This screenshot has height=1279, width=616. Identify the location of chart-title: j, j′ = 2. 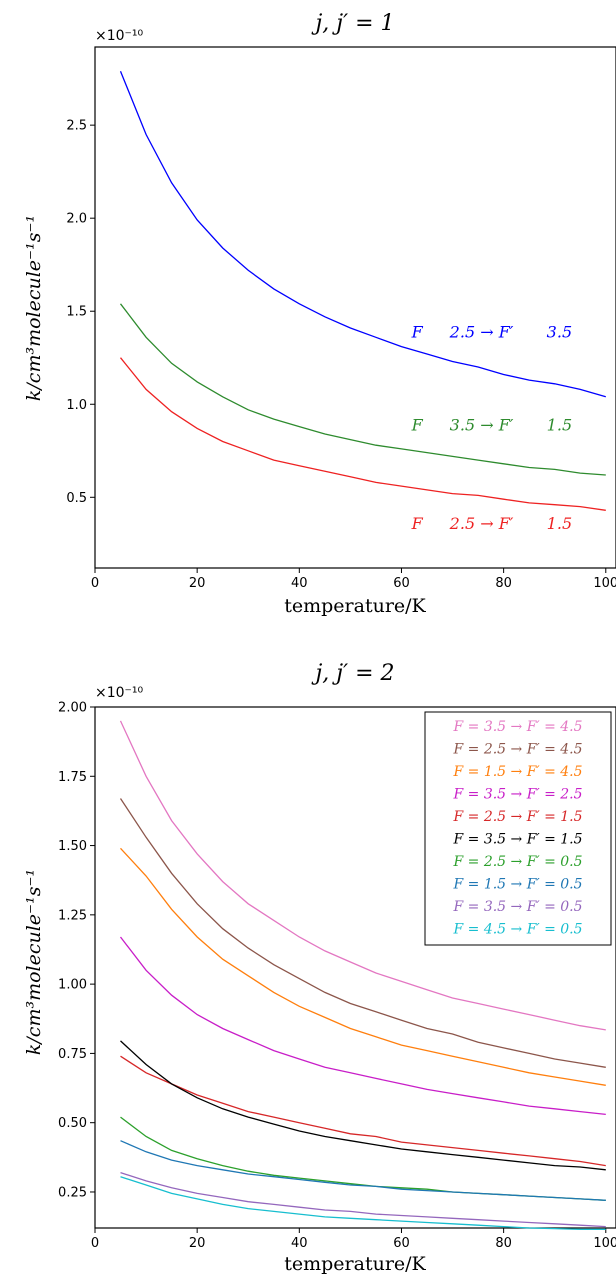
(352, 673).